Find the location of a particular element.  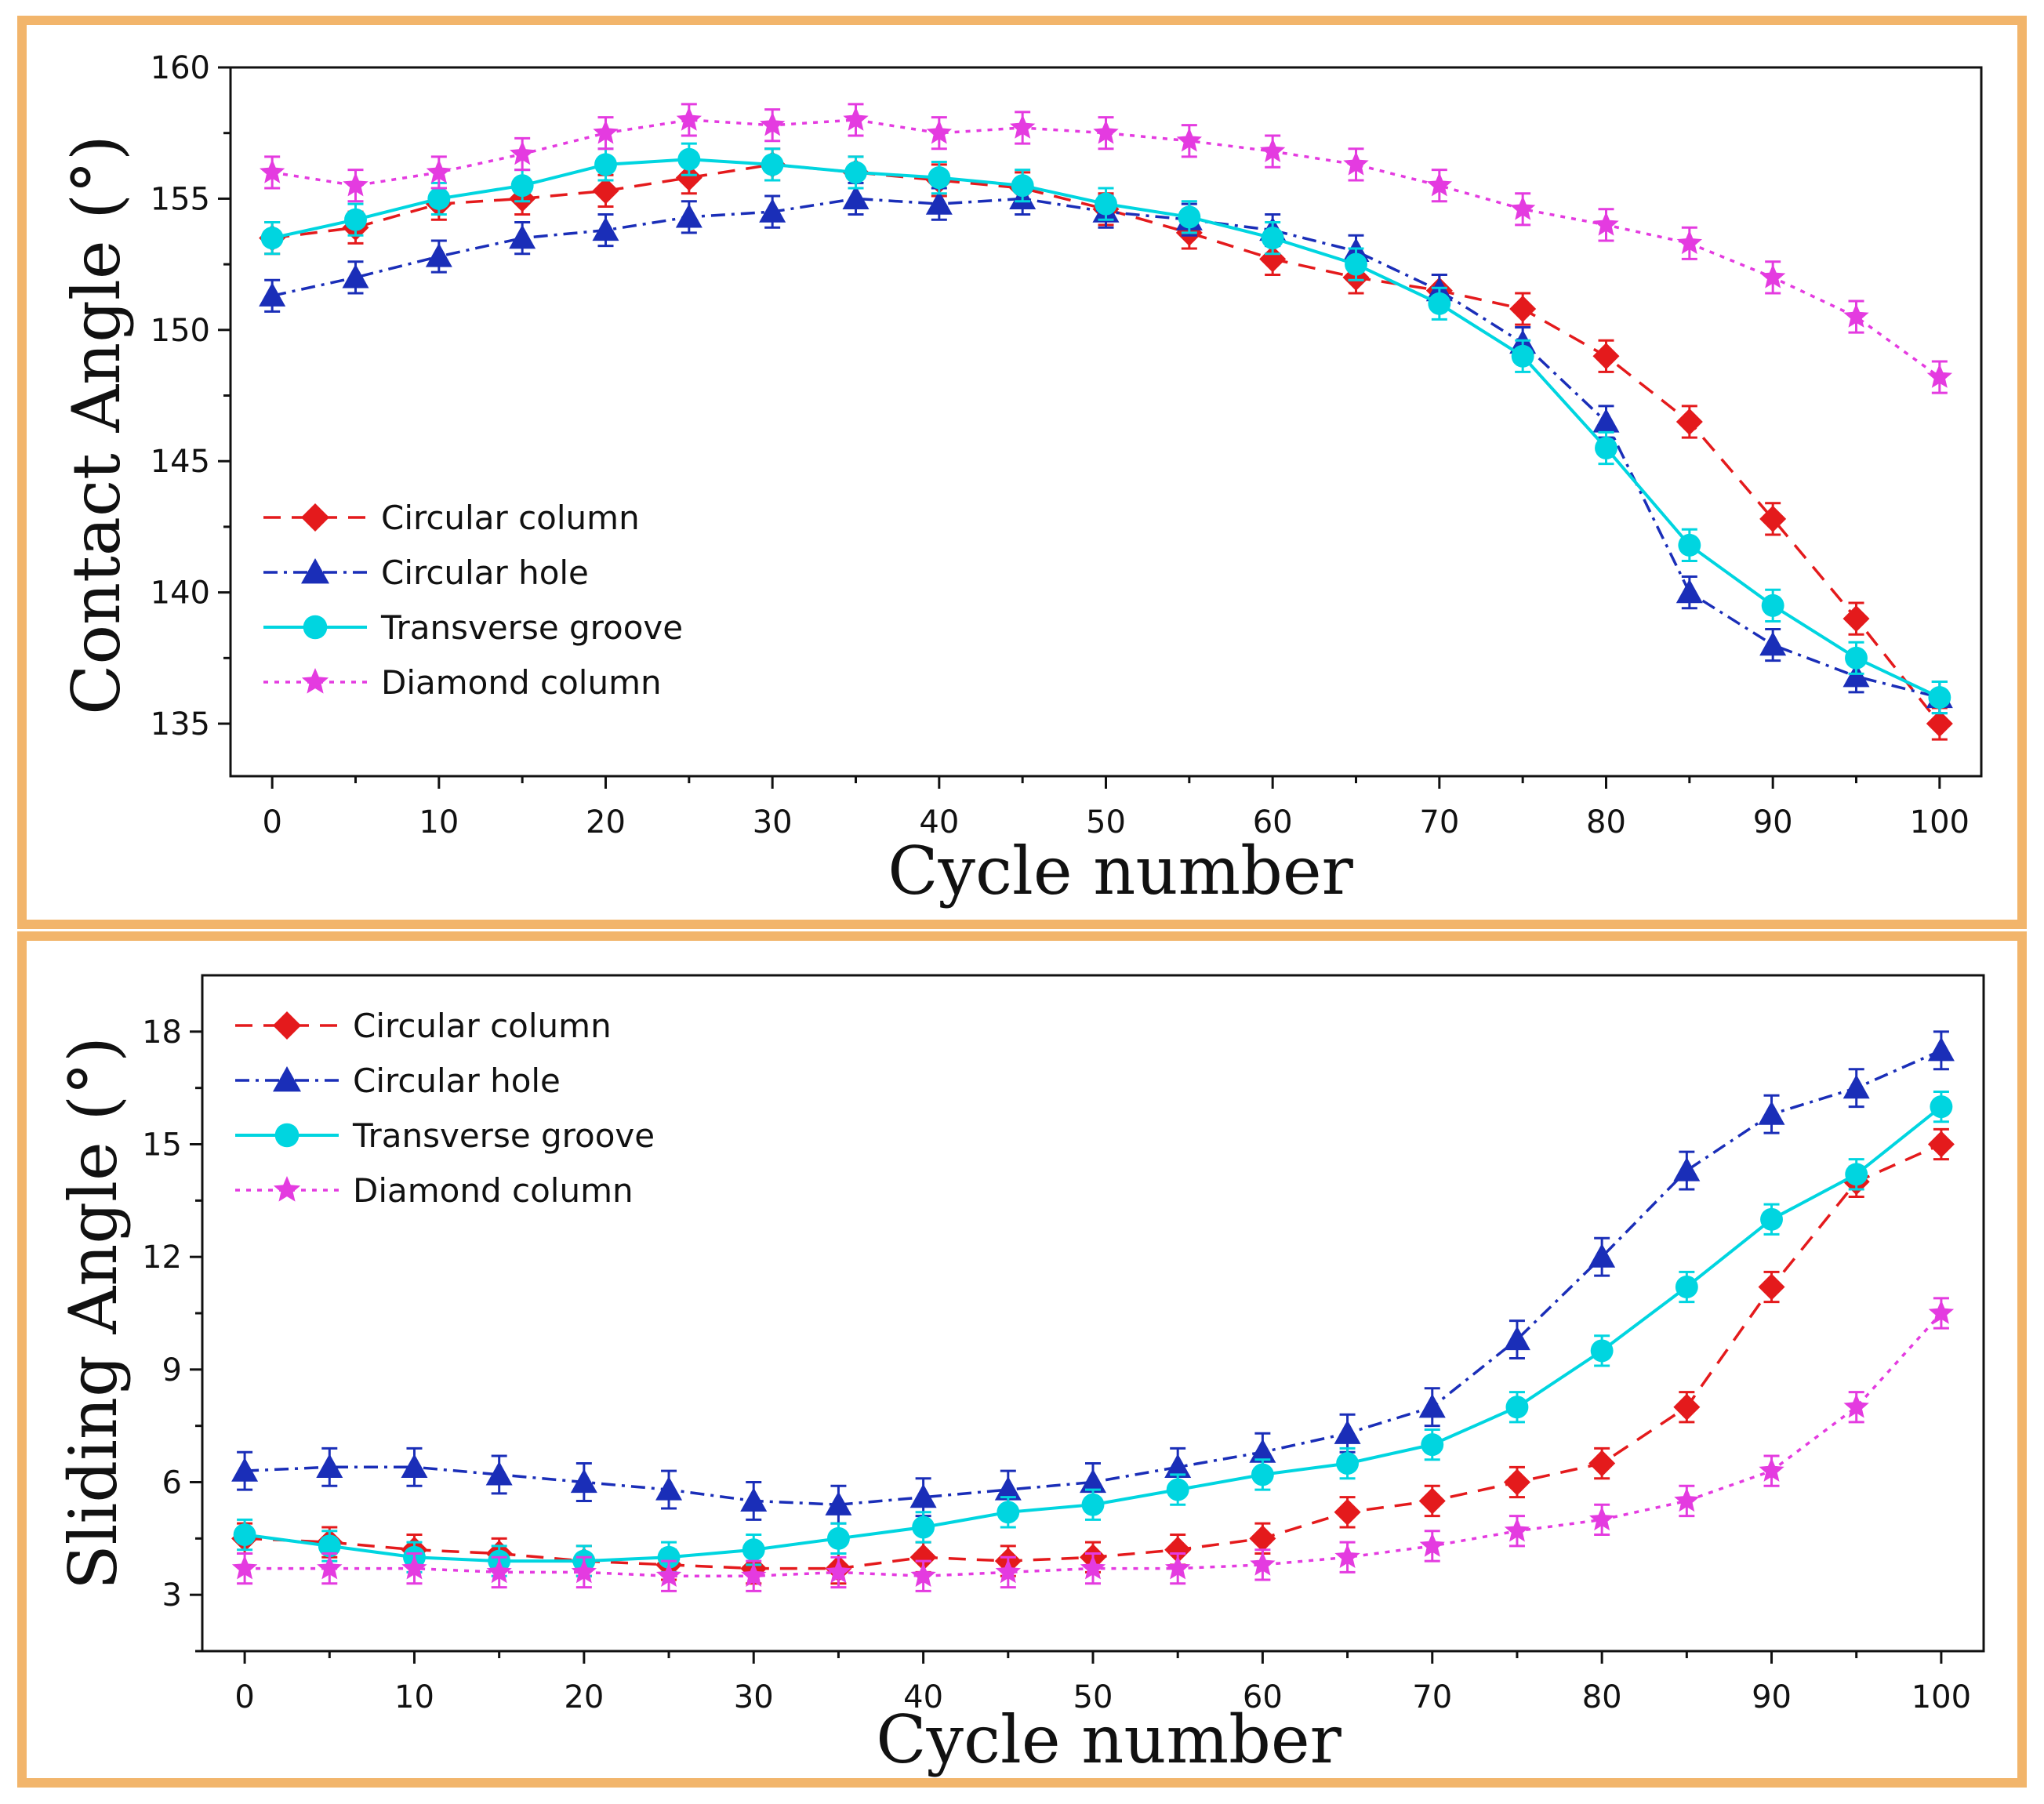

legend-item-circular-hole: Circular hole is located at coordinates (398, 1081).